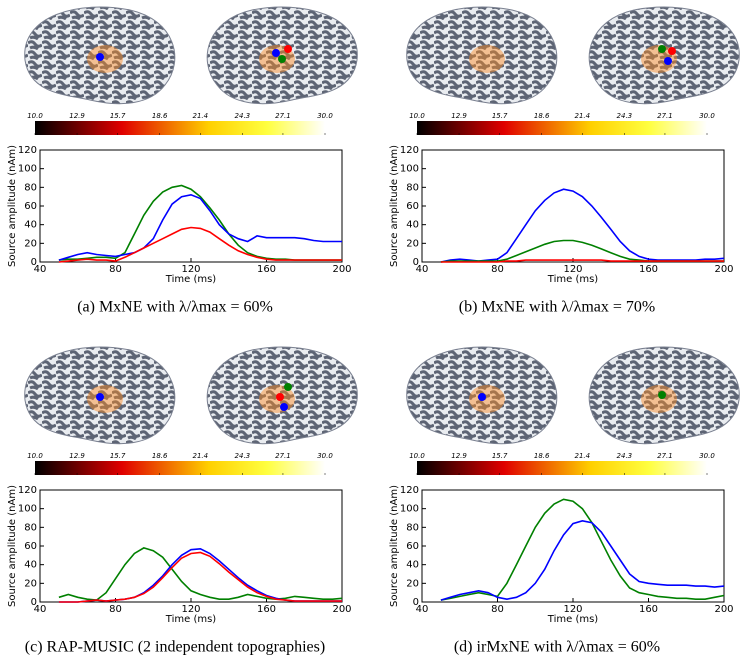  What do you see at coordinates (557, 647) in the screenshot?
I see `caption: (d) irMxNE with λ/λmax = 60%` at bounding box center [557, 647].